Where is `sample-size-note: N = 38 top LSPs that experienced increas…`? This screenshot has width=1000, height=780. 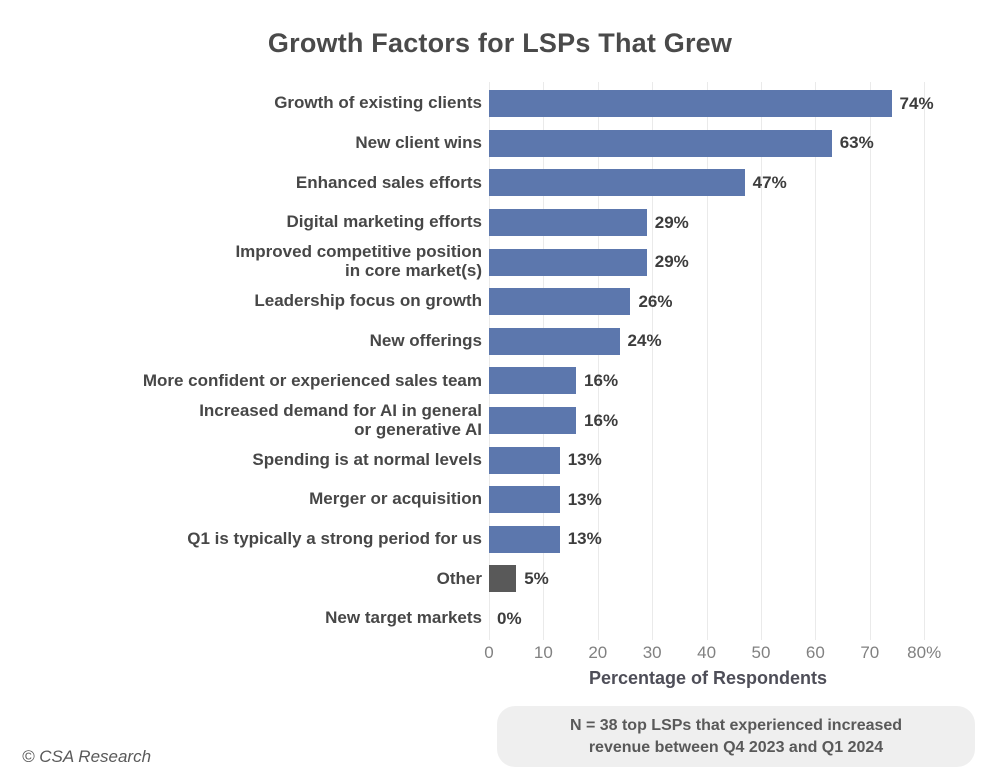 sample-size-note: N = 38 top LSPs that experienced increas… is located at coordinates (736, 737).